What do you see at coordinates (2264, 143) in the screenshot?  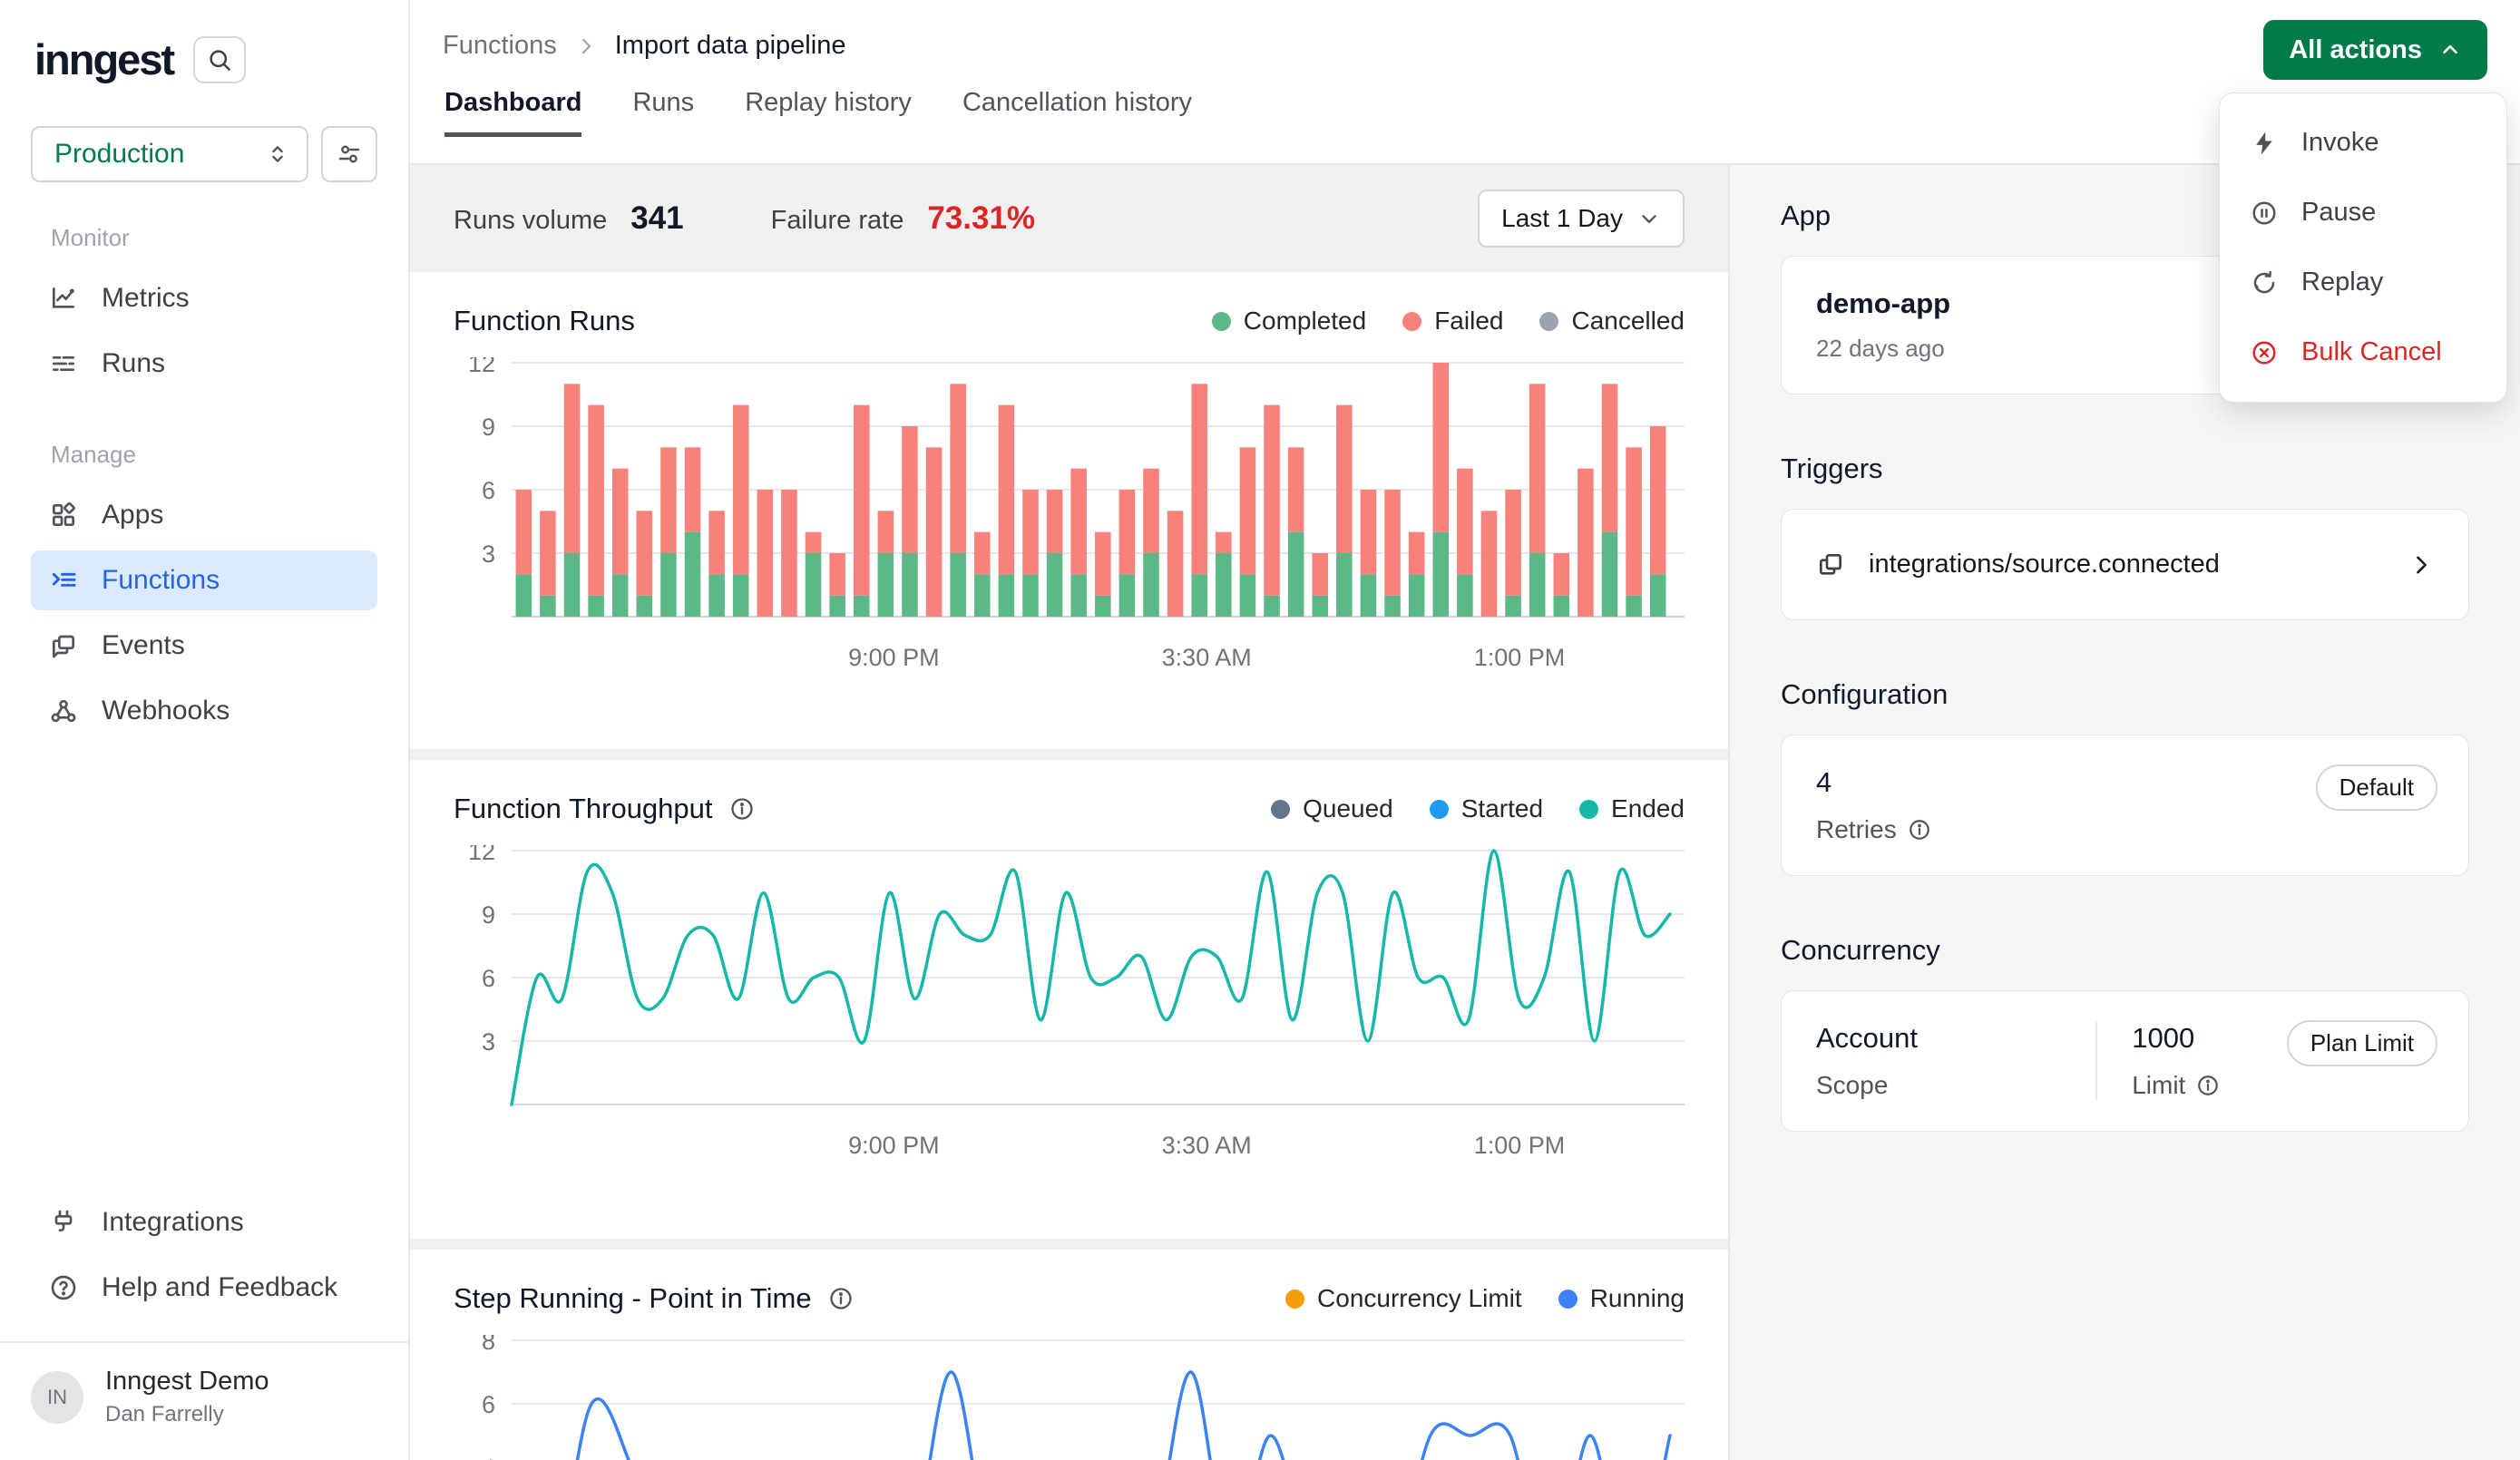 I see `bolt-icon` at bounding box center [2264, 143].